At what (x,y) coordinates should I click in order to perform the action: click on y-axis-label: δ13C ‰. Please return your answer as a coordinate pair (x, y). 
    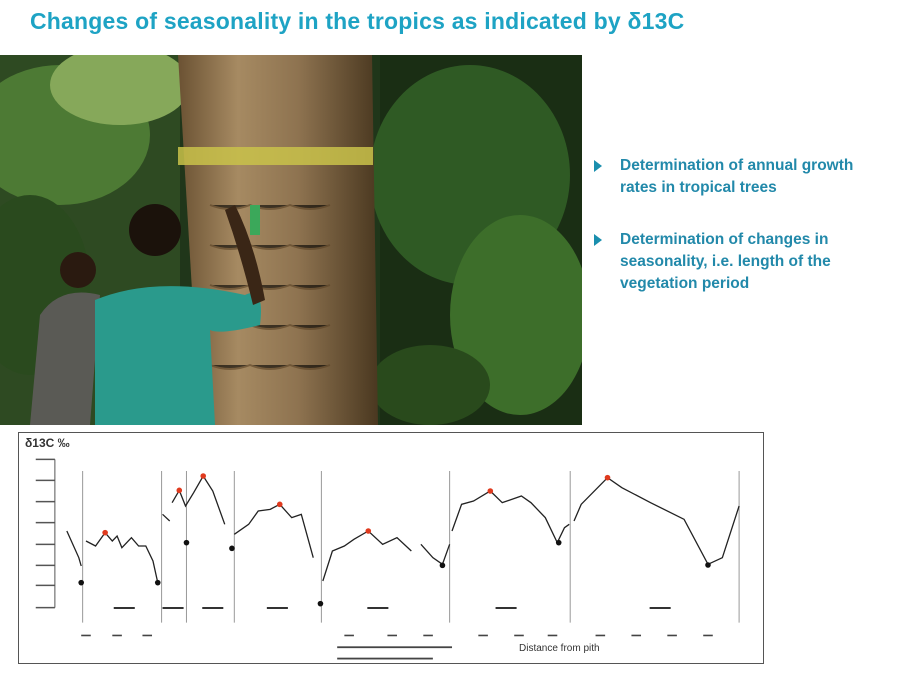
    Looking at the image, I should click on (47, 443).